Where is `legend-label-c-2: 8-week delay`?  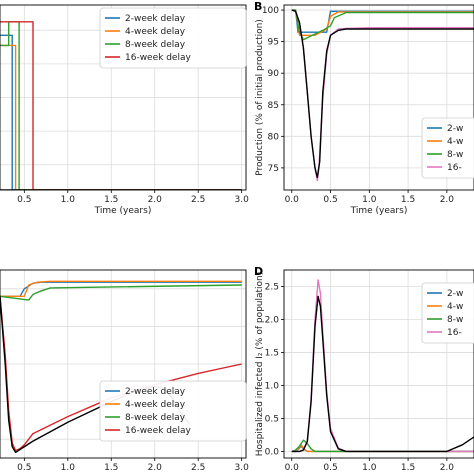 legend-label-c-2: 8-week delay is located at coordinates (155, 418).